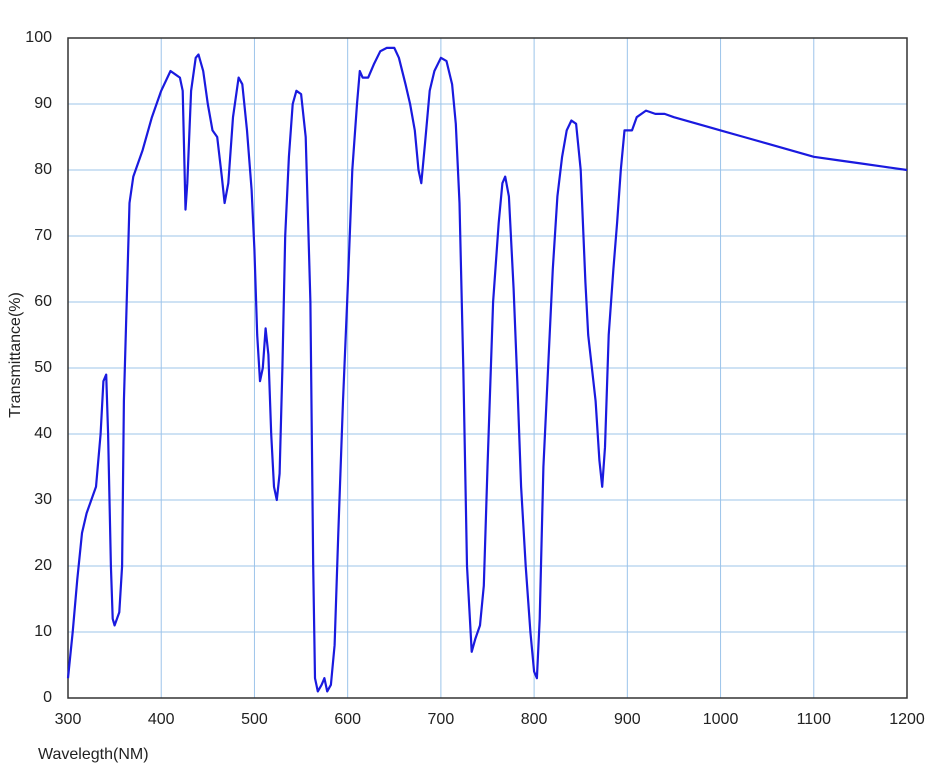 The width and height of the screenshot is (942, 780). I want to click on y-tick-label: 100, so click(38, 37).